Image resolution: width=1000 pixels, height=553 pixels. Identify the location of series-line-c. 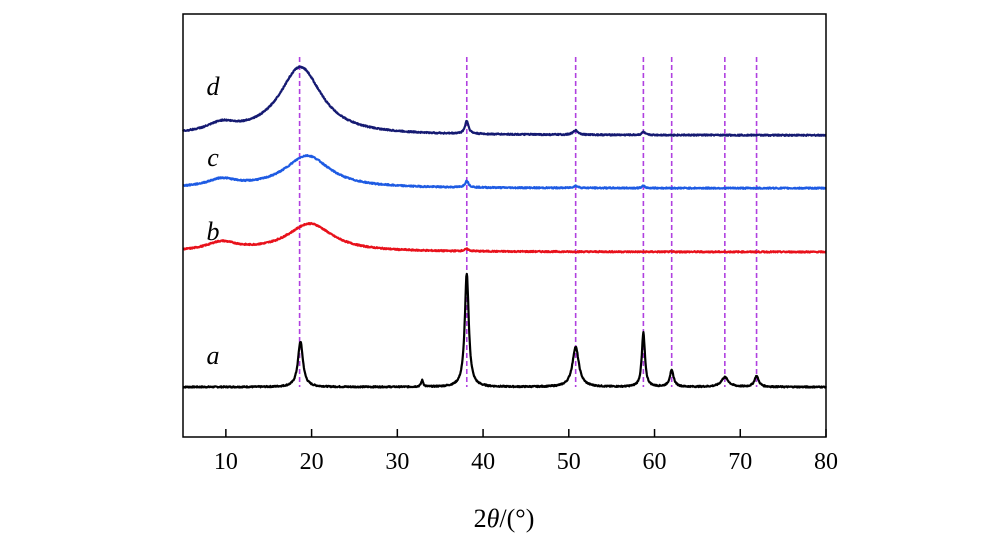
(504, 172).